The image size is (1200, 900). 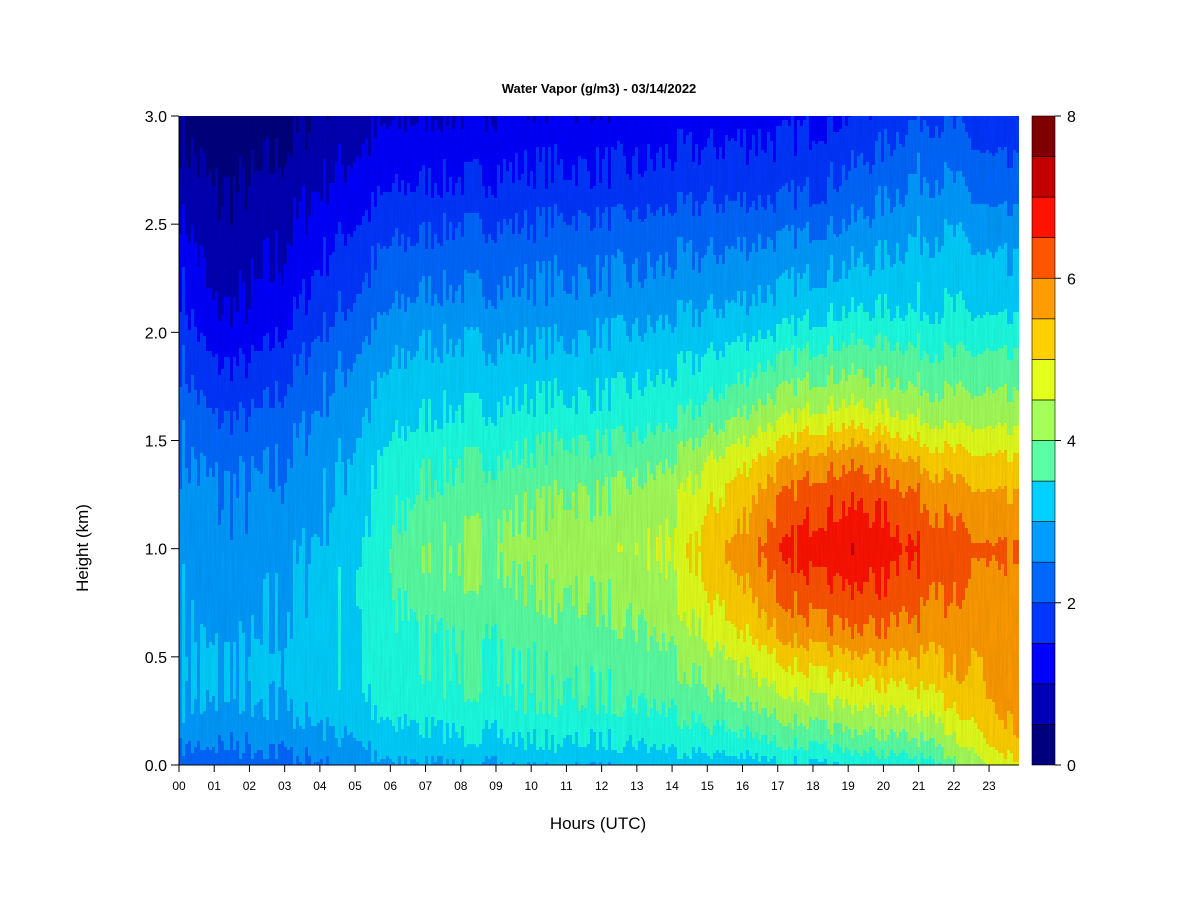 I want to click on x-tick-label: 04, so click(x=320, y=786).